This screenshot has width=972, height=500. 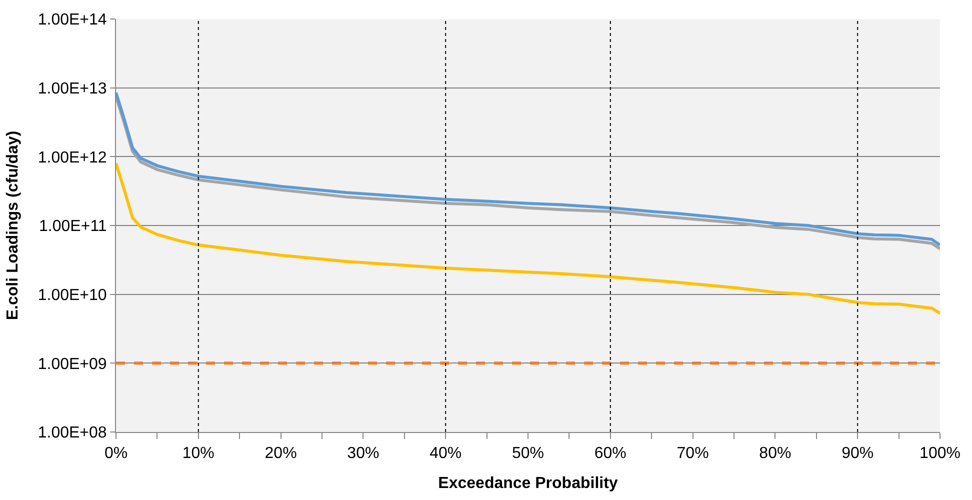 What do you see at coordinates (692, 453) in the screenshot?
I see `x-tick-label: 70%` at bounding box center [692, 453].